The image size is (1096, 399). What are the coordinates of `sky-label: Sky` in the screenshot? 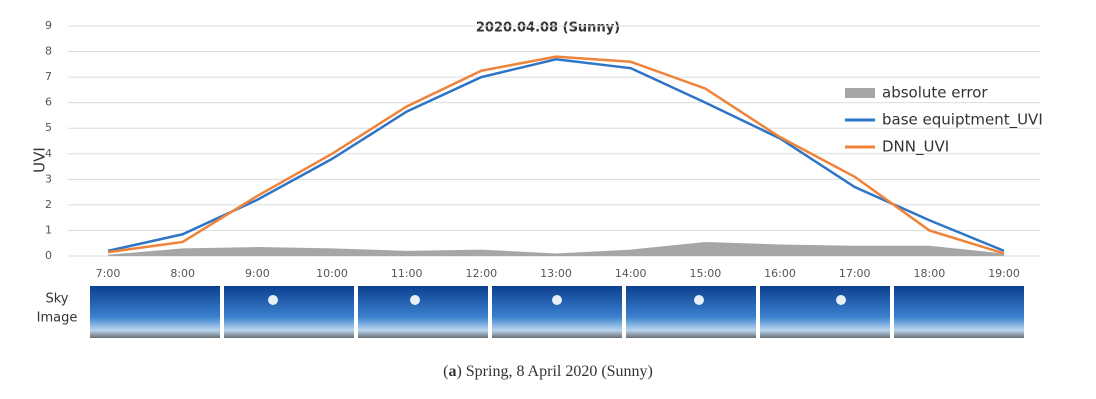 It's located at (56, 299).